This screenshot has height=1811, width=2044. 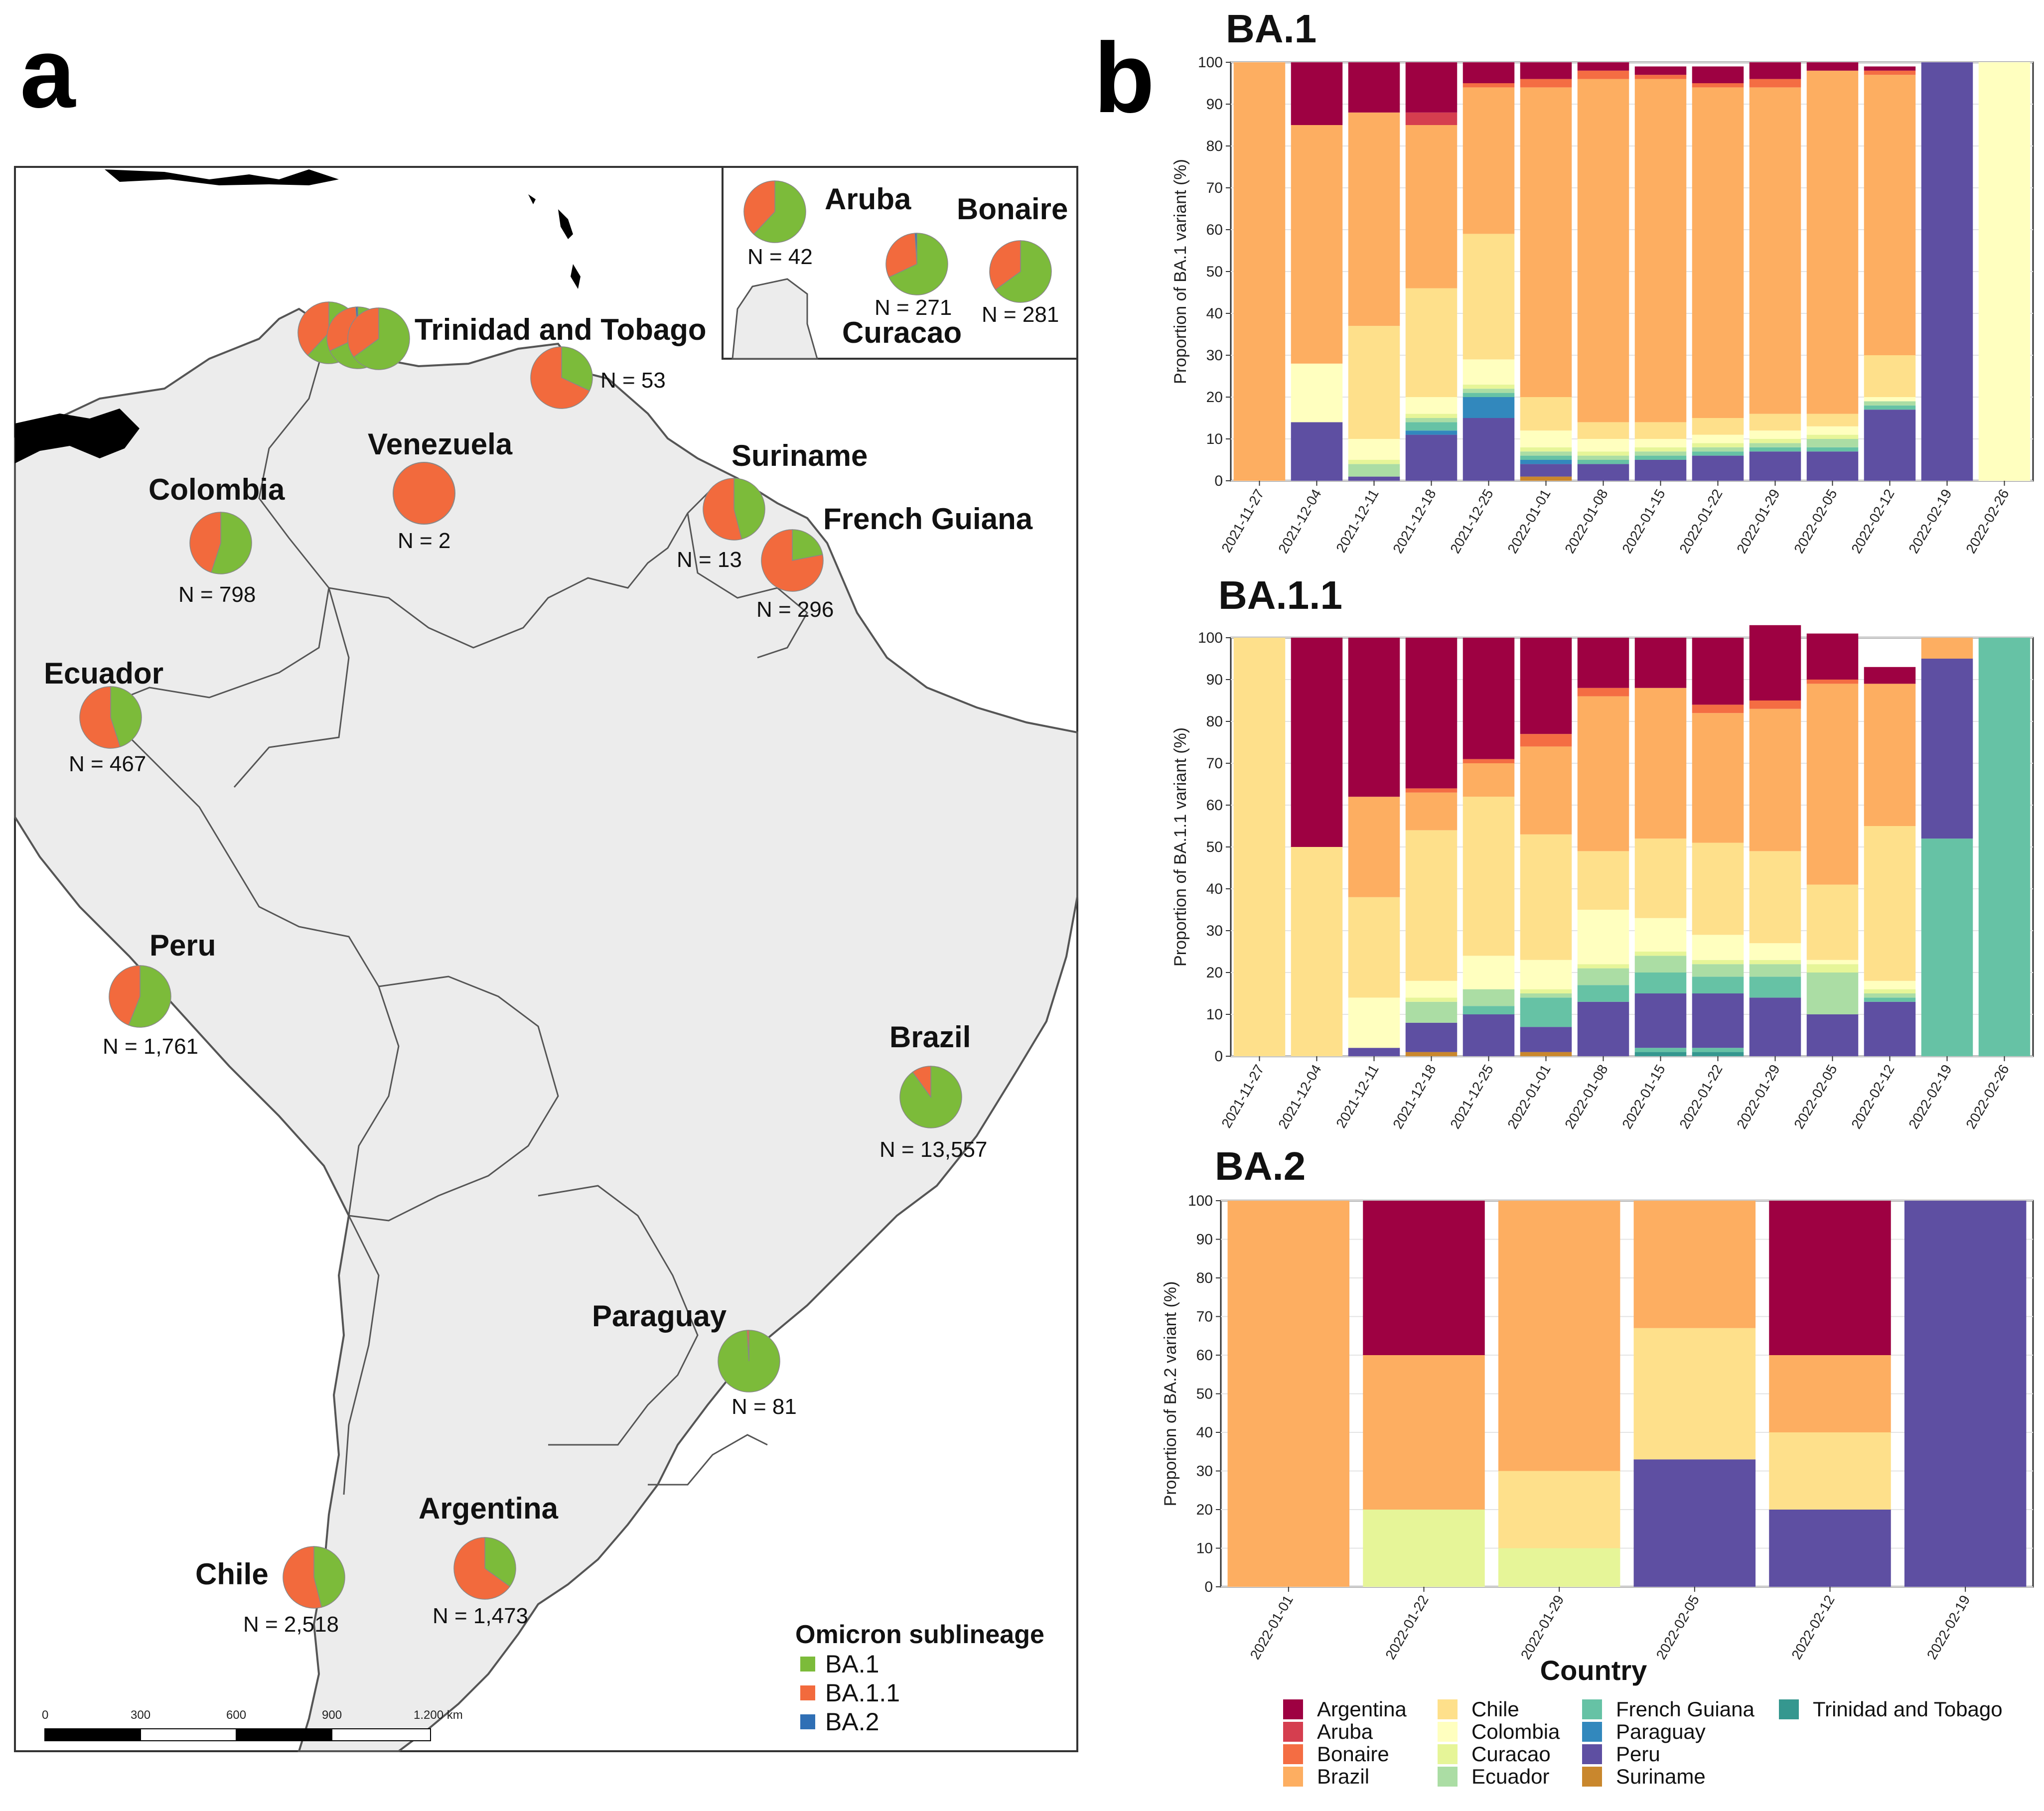 I want to click on y-tick-label: 10, so click(x=1214, y=439).